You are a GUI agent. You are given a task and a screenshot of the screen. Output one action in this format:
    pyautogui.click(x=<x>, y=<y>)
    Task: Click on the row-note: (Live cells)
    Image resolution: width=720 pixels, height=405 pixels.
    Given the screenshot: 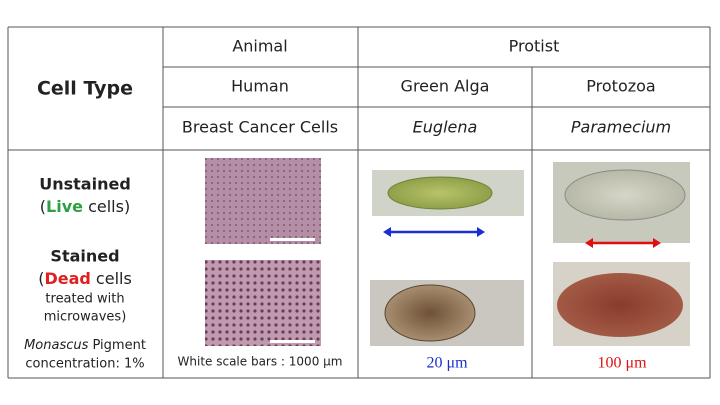 What is the action you would take?
    pyautogui.click(x=85, y=206)
    